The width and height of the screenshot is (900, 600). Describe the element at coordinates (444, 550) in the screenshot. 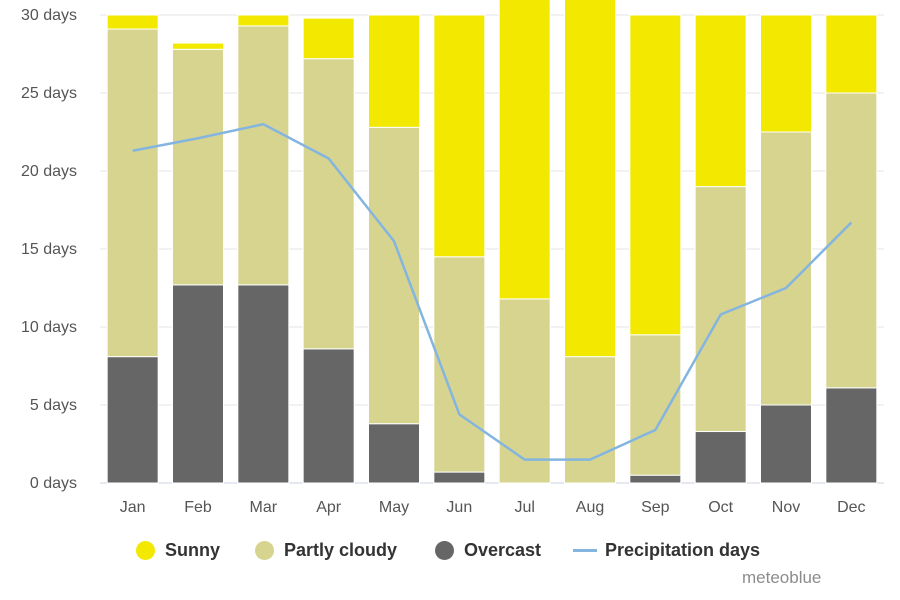

I see `legend-marker-overcast` at that location.